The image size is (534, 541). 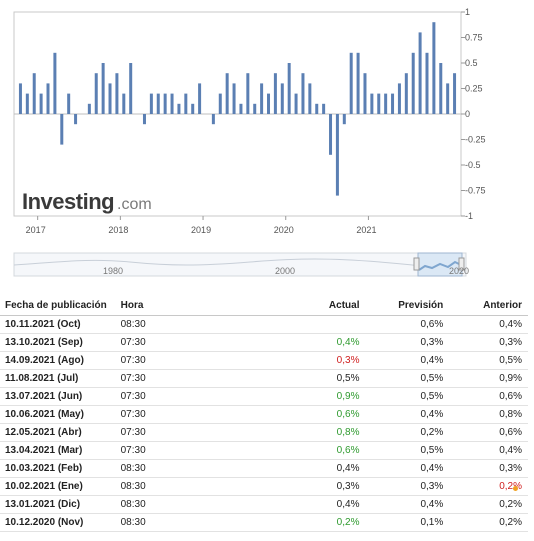 I want to click on table-row: 11.08.2021 (Jul) 07:30 0,5% 0,5% 0,9%, so click(x=264, y=378).